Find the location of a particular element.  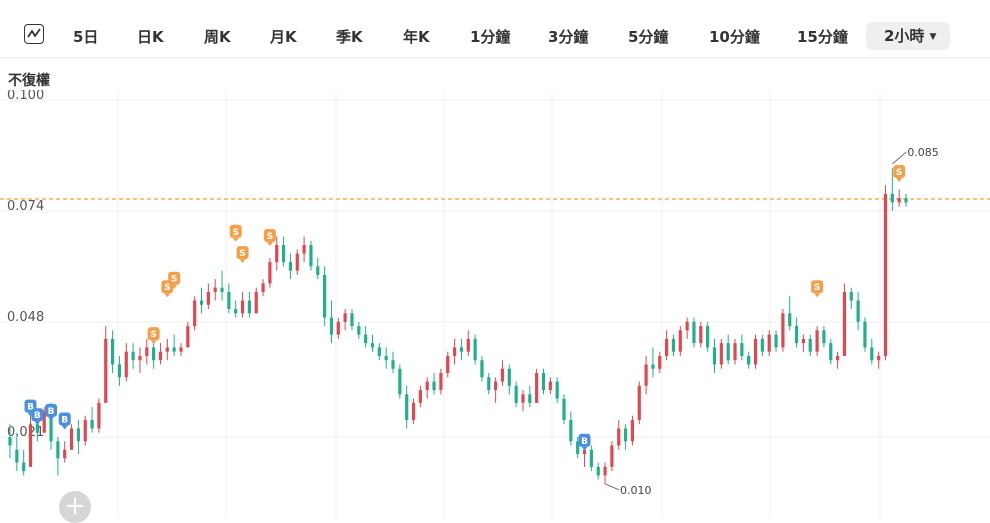

tab-10-minute: 10分鐘 is located at coordinates (734, 37).